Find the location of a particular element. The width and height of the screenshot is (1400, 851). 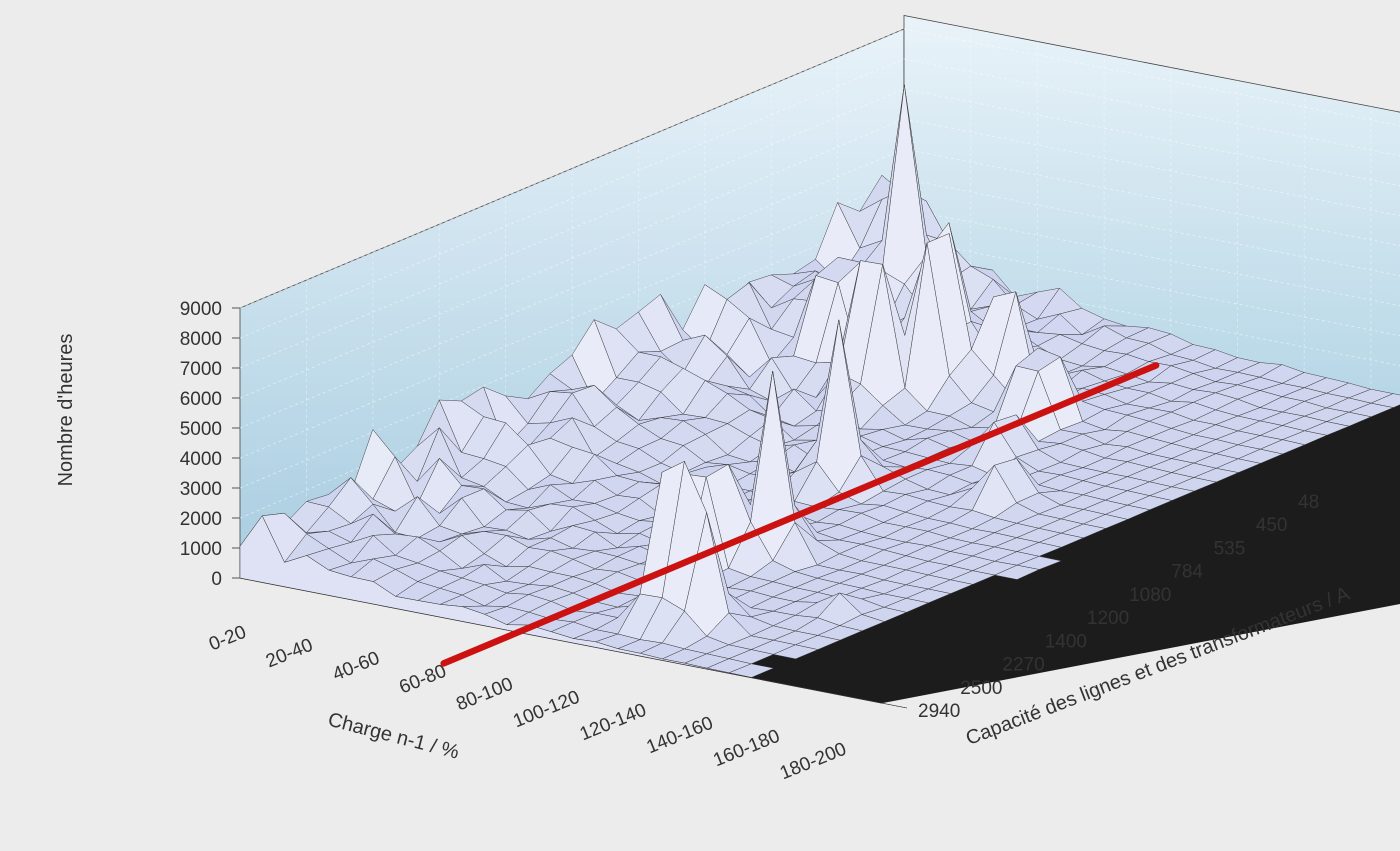

z-tick-label: 5000 is located at coordinates (201, 429).